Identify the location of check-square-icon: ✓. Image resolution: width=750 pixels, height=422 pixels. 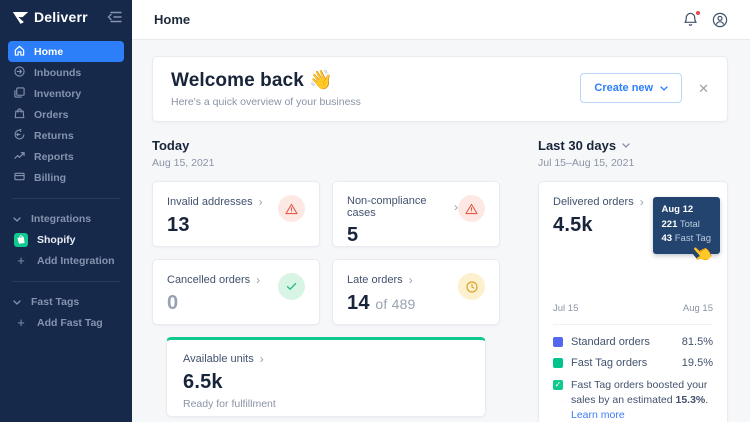
(558, 385).